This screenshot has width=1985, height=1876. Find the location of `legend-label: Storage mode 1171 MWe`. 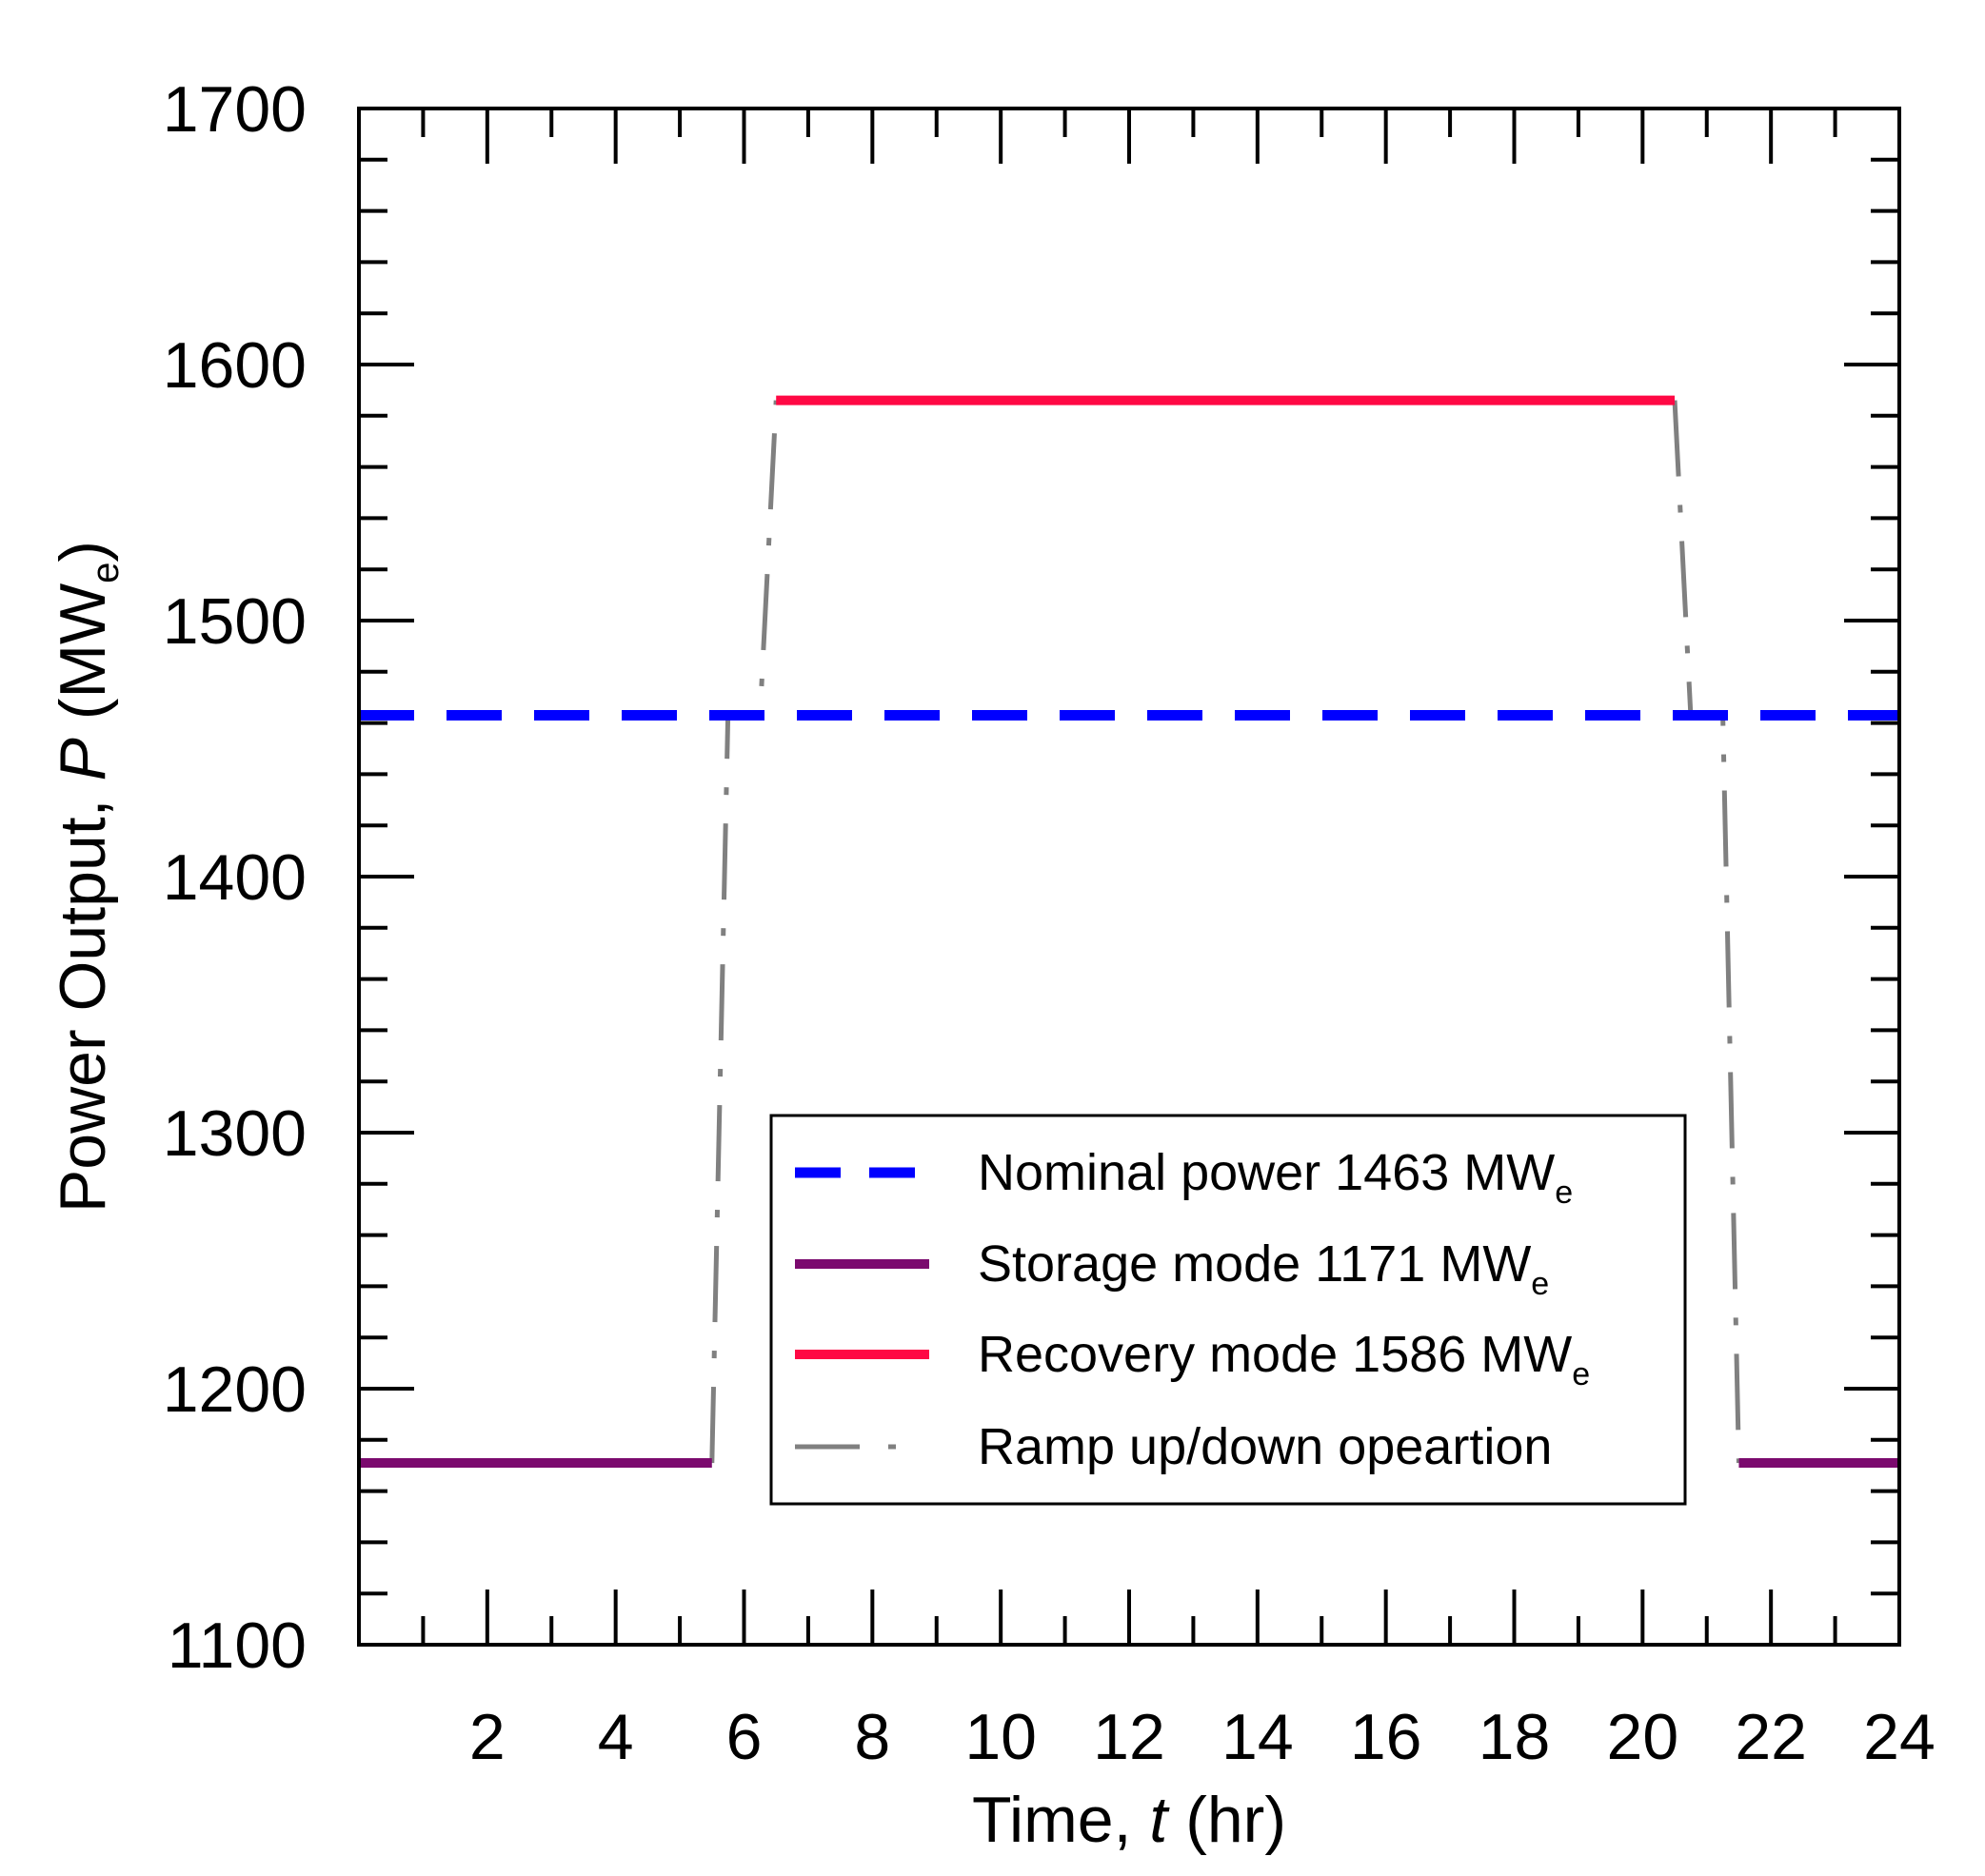

legend-label: Storage mode 1171 MWe is located at coordinates (1263, 1268).